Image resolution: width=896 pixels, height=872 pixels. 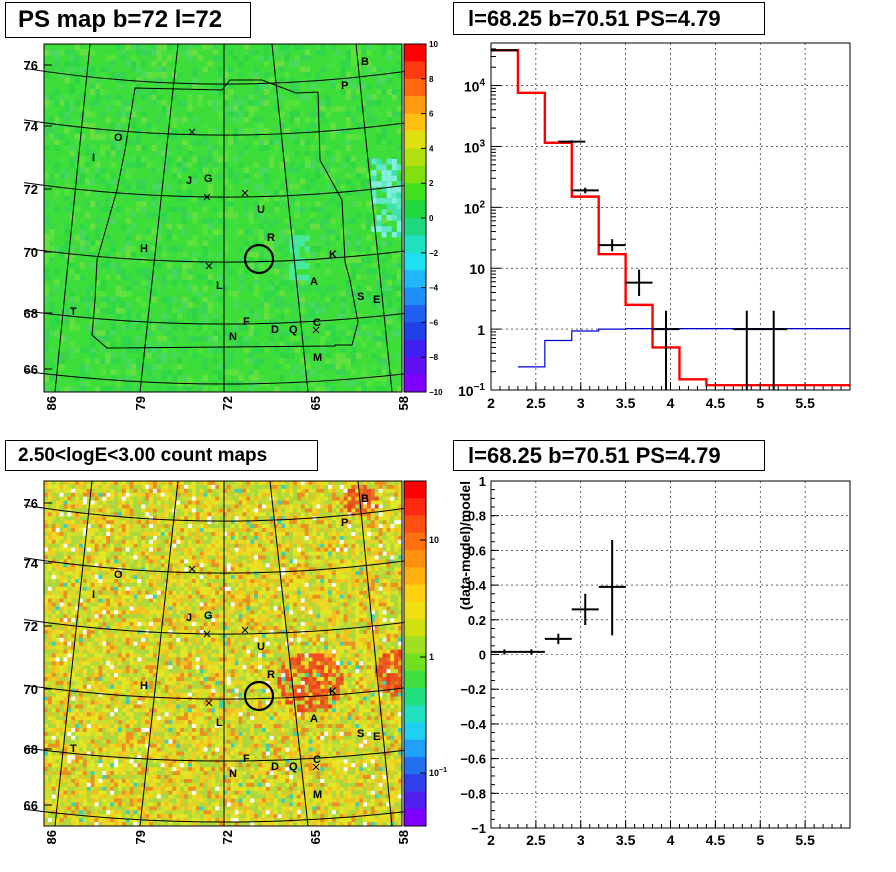 I want to click on psmap-source-label-t: T, so click(x=73, y=312).